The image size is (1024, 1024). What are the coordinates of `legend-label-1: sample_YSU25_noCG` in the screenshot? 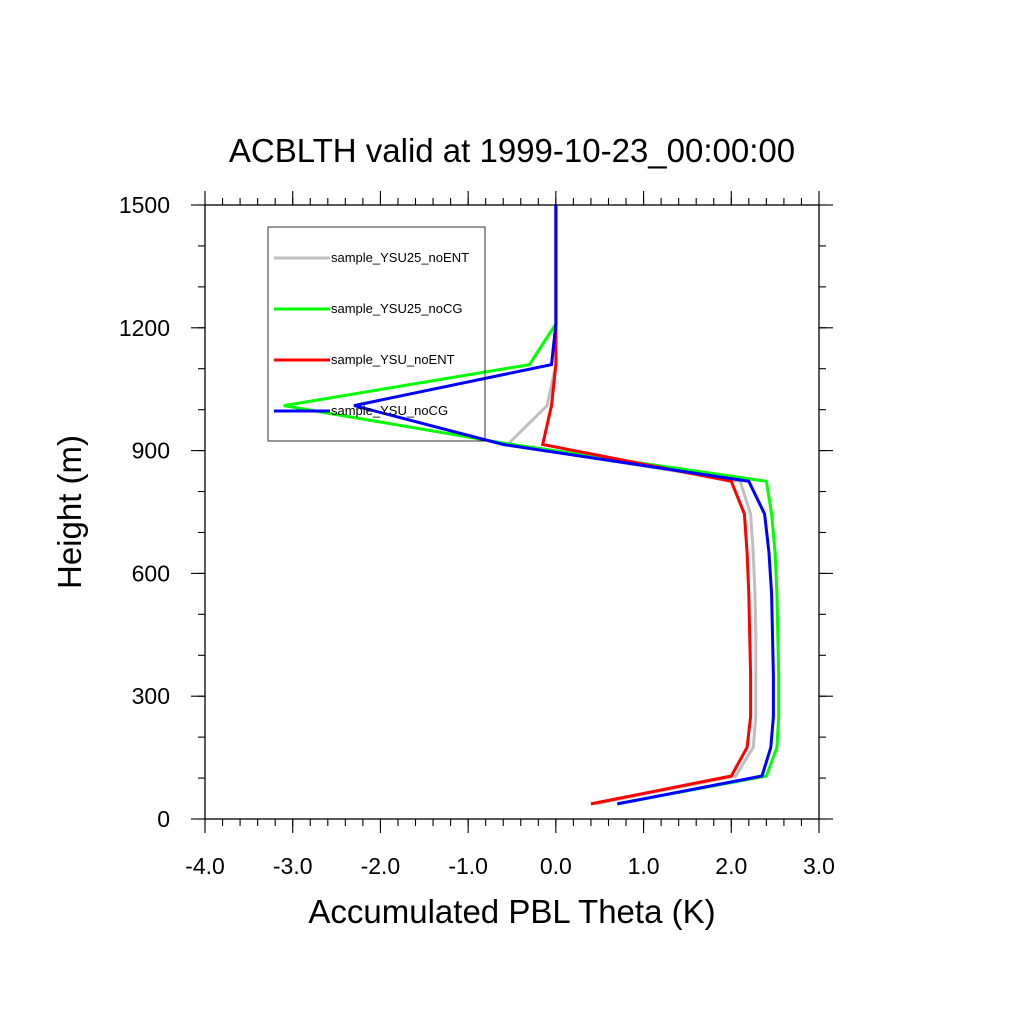 It's located at (397, 308).